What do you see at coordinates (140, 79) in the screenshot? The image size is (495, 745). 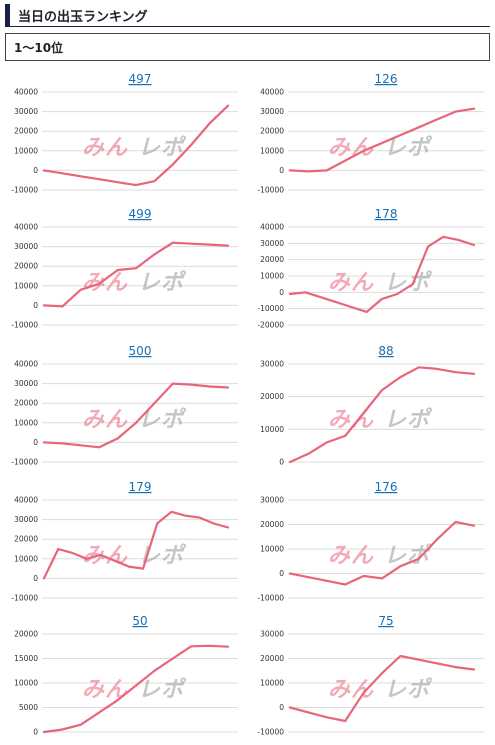 I see `machine-number-link: 497` at bounding box center [140, 79].